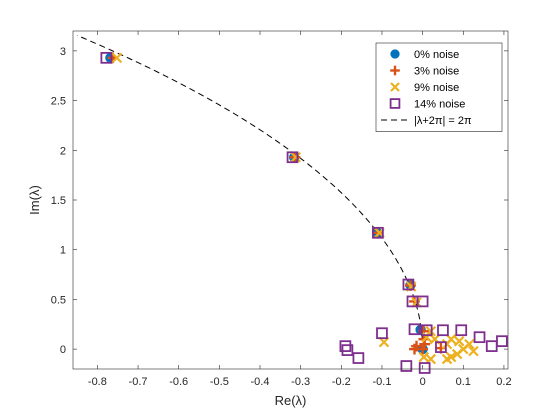 This screenshot has height=420, width=560. What do you see at coordinates (178, 382) in the screenshot?
I see `x-tick-label: -0.6` at bounding box center [178, 382].